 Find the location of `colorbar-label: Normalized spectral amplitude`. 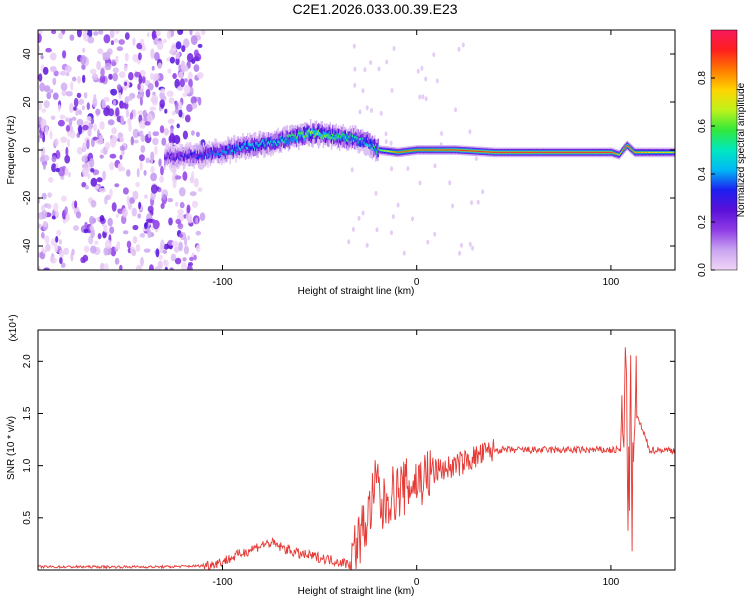

colorbar-label: Normalized spectral amplitude is located at coordinates (741, 149).